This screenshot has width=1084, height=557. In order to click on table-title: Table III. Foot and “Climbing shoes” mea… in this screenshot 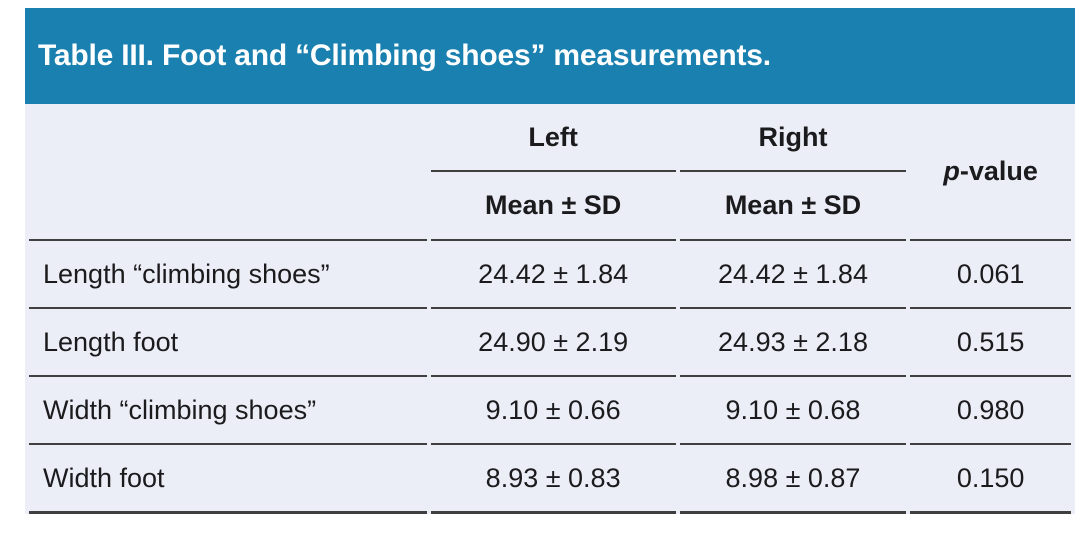, I will do `click(404, 55)`.